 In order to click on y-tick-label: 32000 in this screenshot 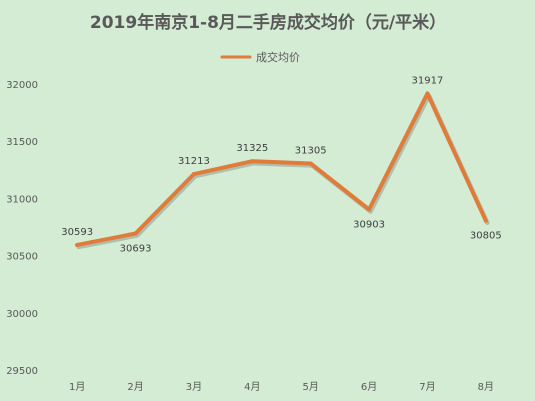, I will do `click(22, 85)`.